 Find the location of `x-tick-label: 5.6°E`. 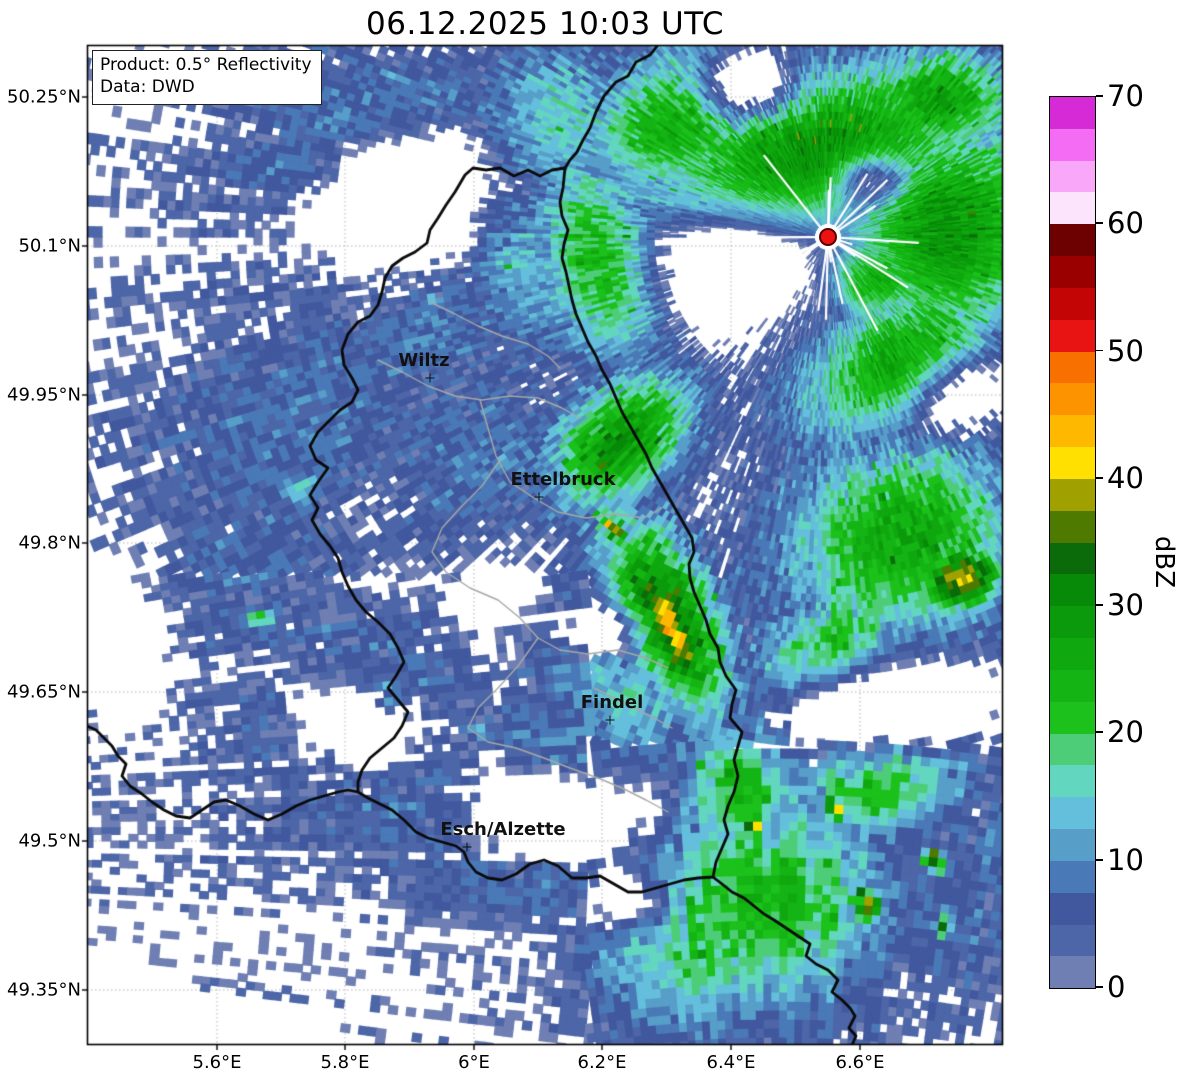

x-tick-label: 5.6°E is located at coordinates (217, 1062).